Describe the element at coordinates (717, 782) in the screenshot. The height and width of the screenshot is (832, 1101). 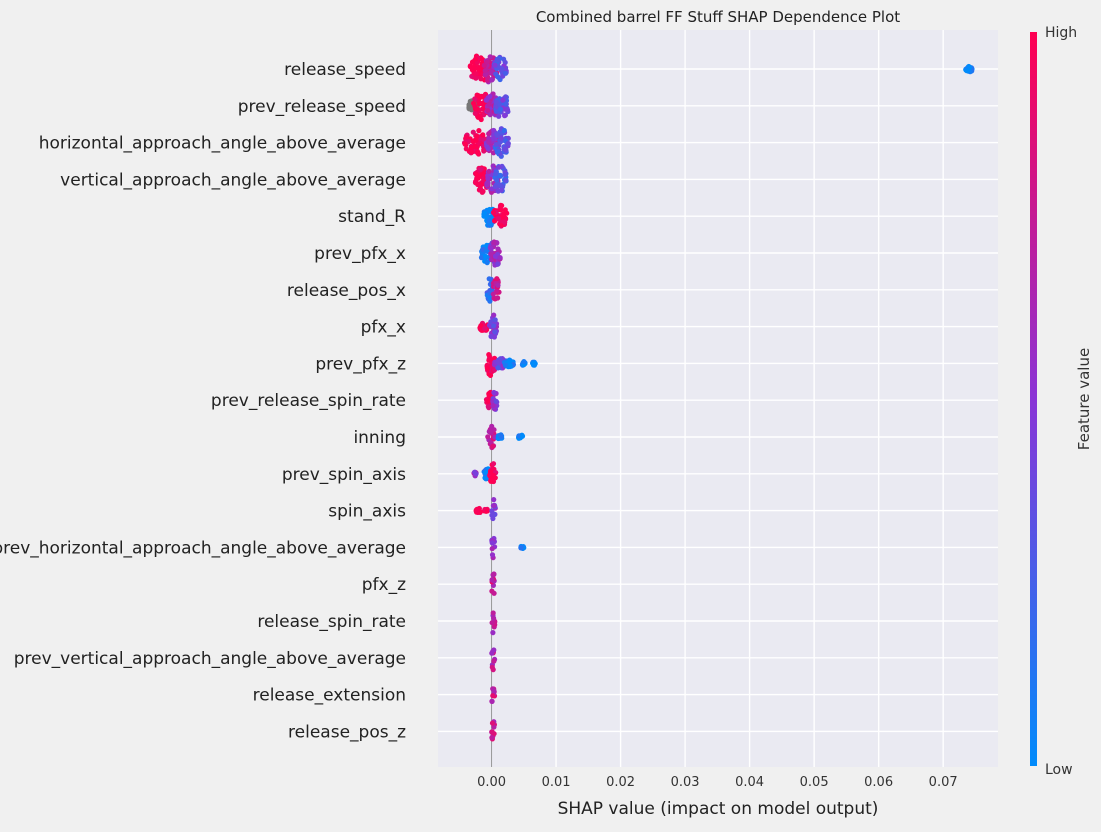
I see `x-axis-ticks: 0.00 0.01 0.02 0.03 0.04 0.05 0.06 0.07` at that location.